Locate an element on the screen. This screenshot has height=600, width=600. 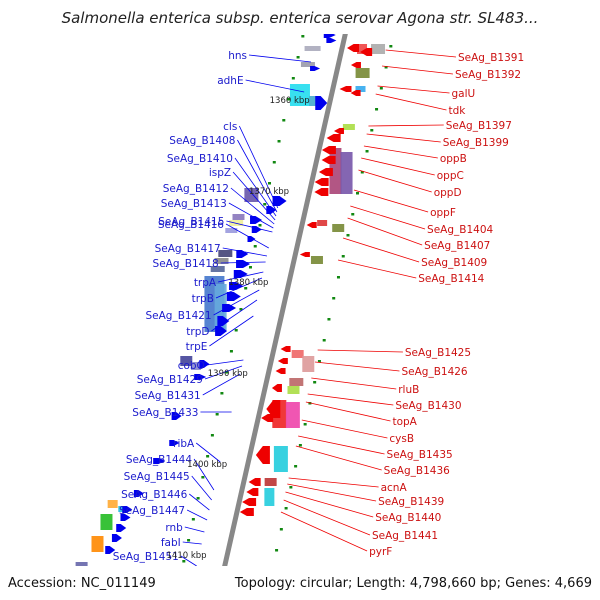
gene-label: SeAg_B1446 is located at coordinates (154, 495).